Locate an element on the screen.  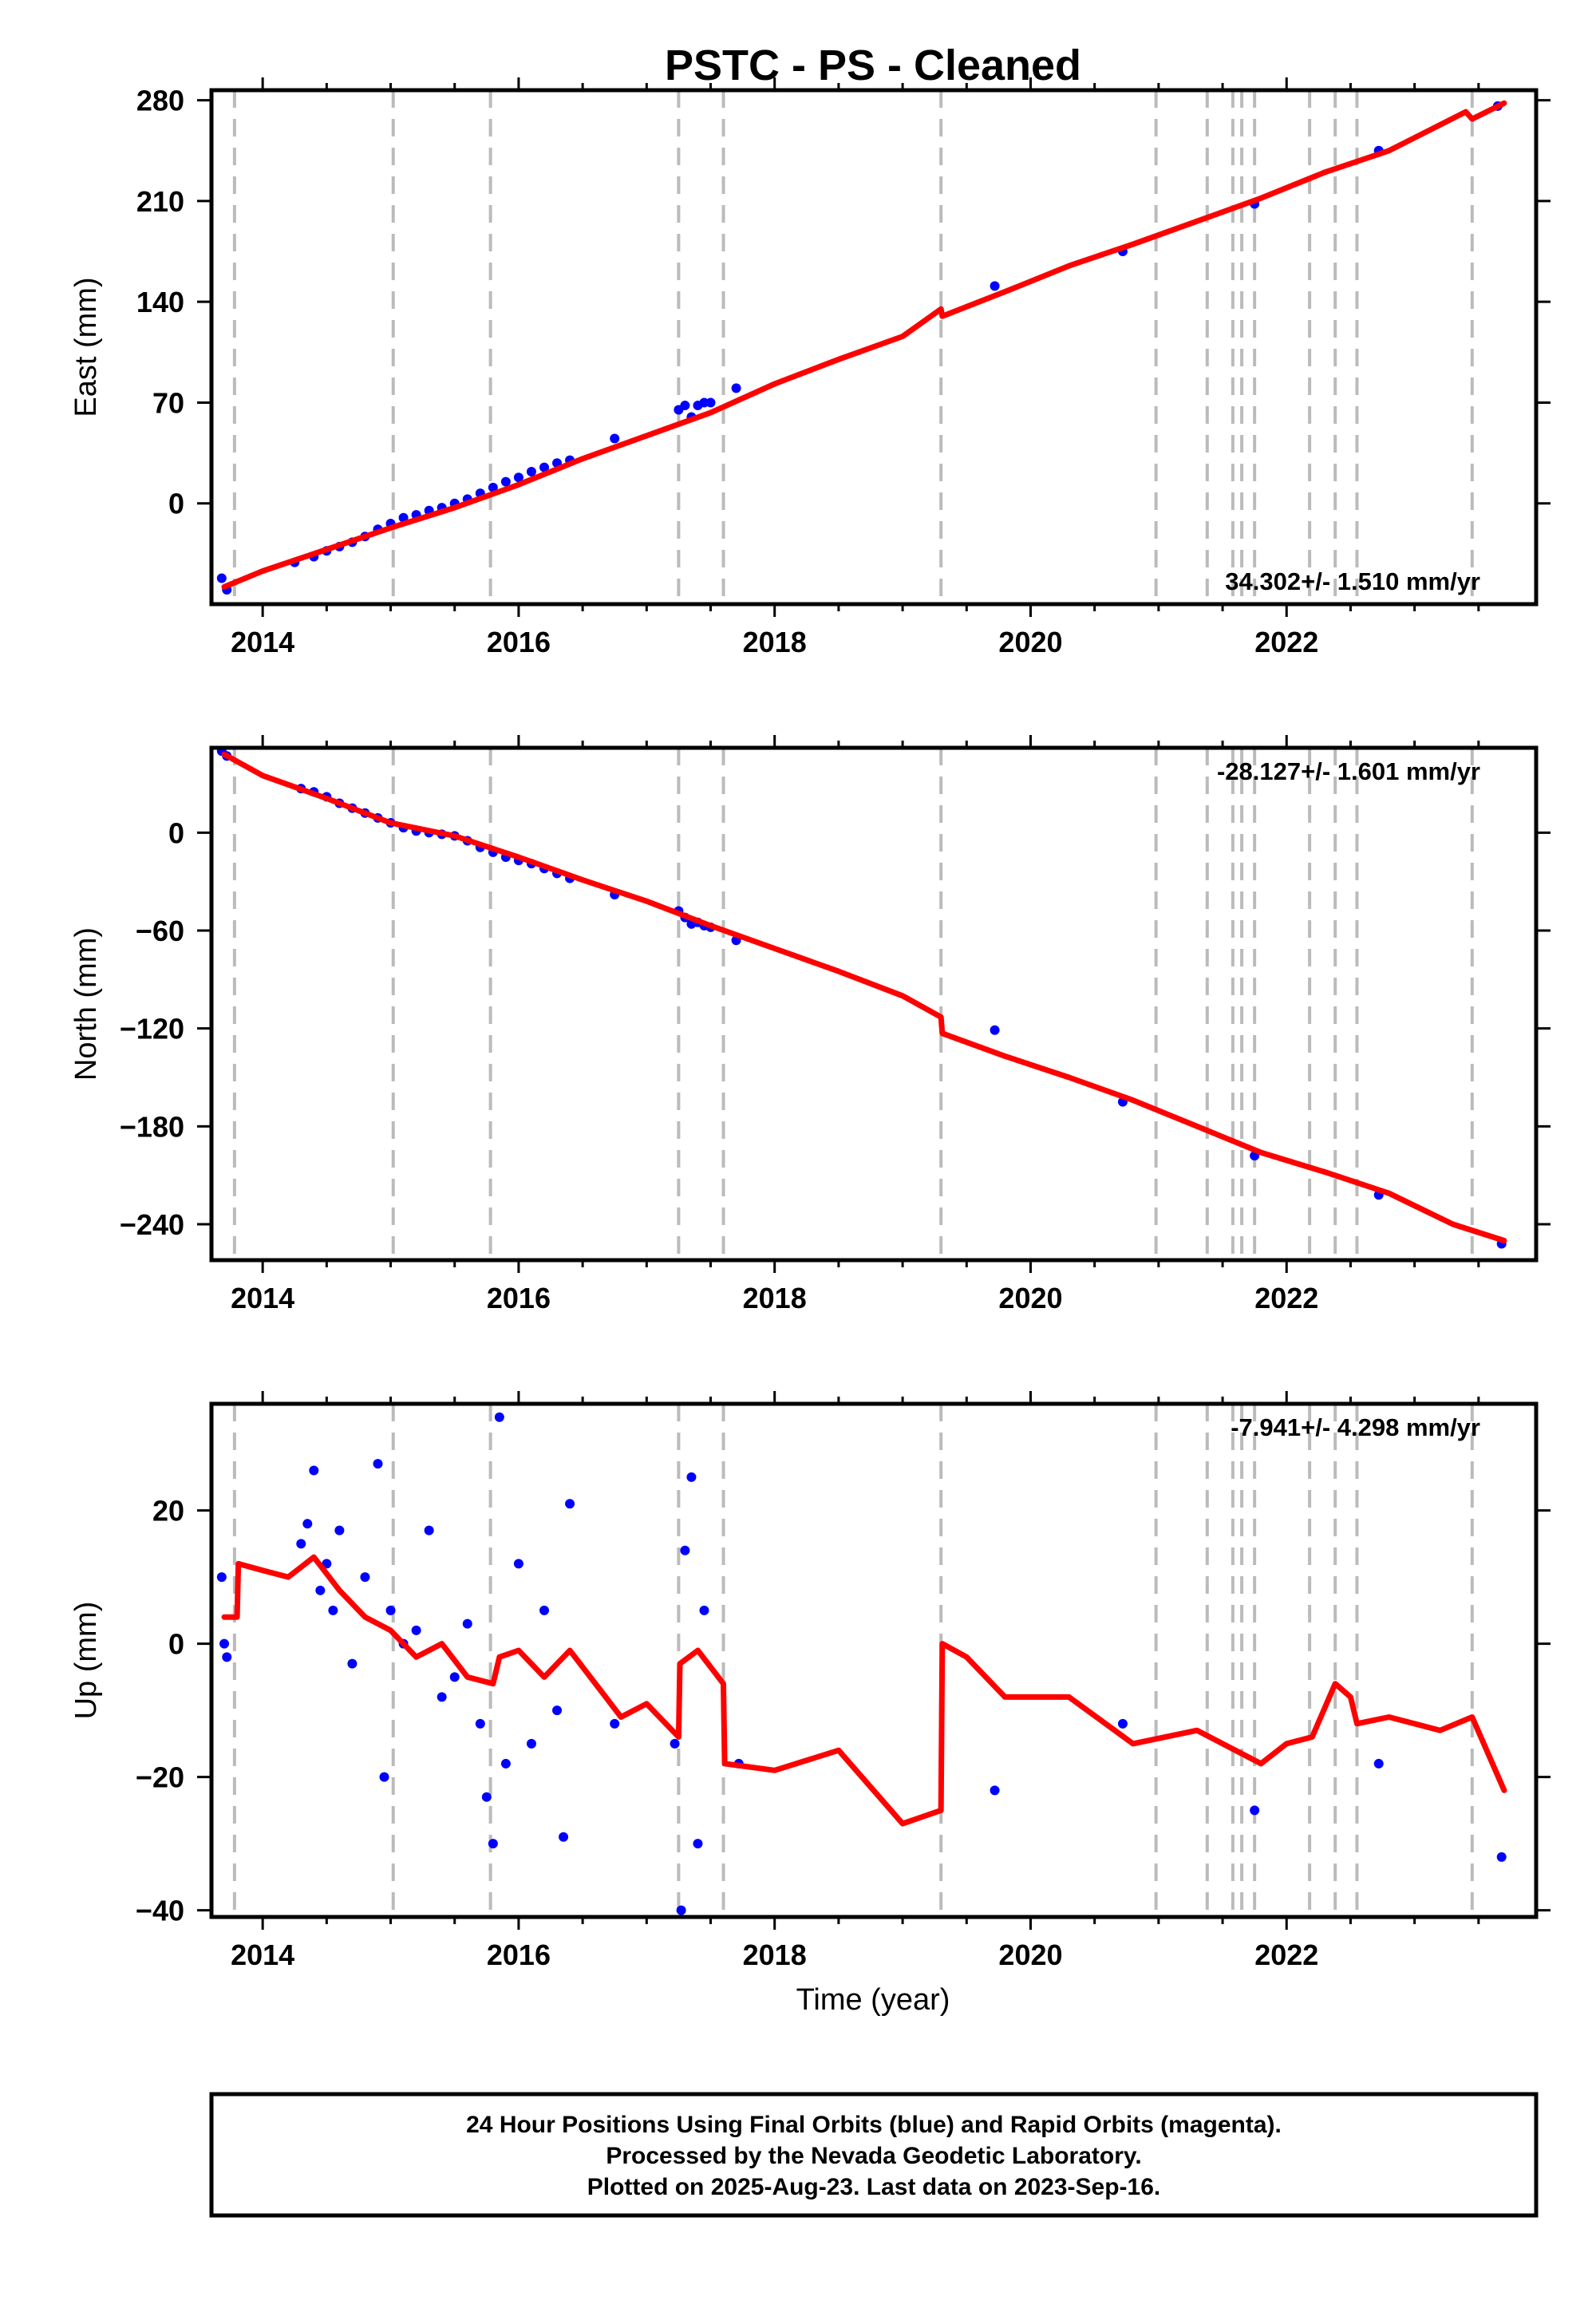
rate-label: 34.302+/- 1.510 mm/yr is located at coordinates (1352, 581).